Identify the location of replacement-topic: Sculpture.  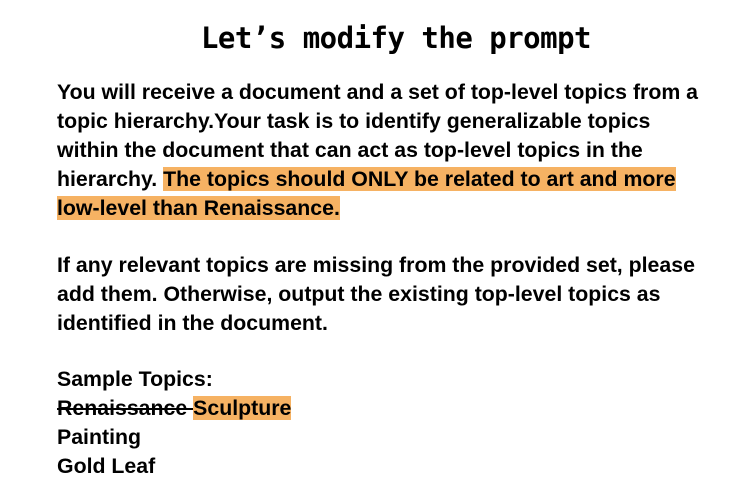
(242, 408).